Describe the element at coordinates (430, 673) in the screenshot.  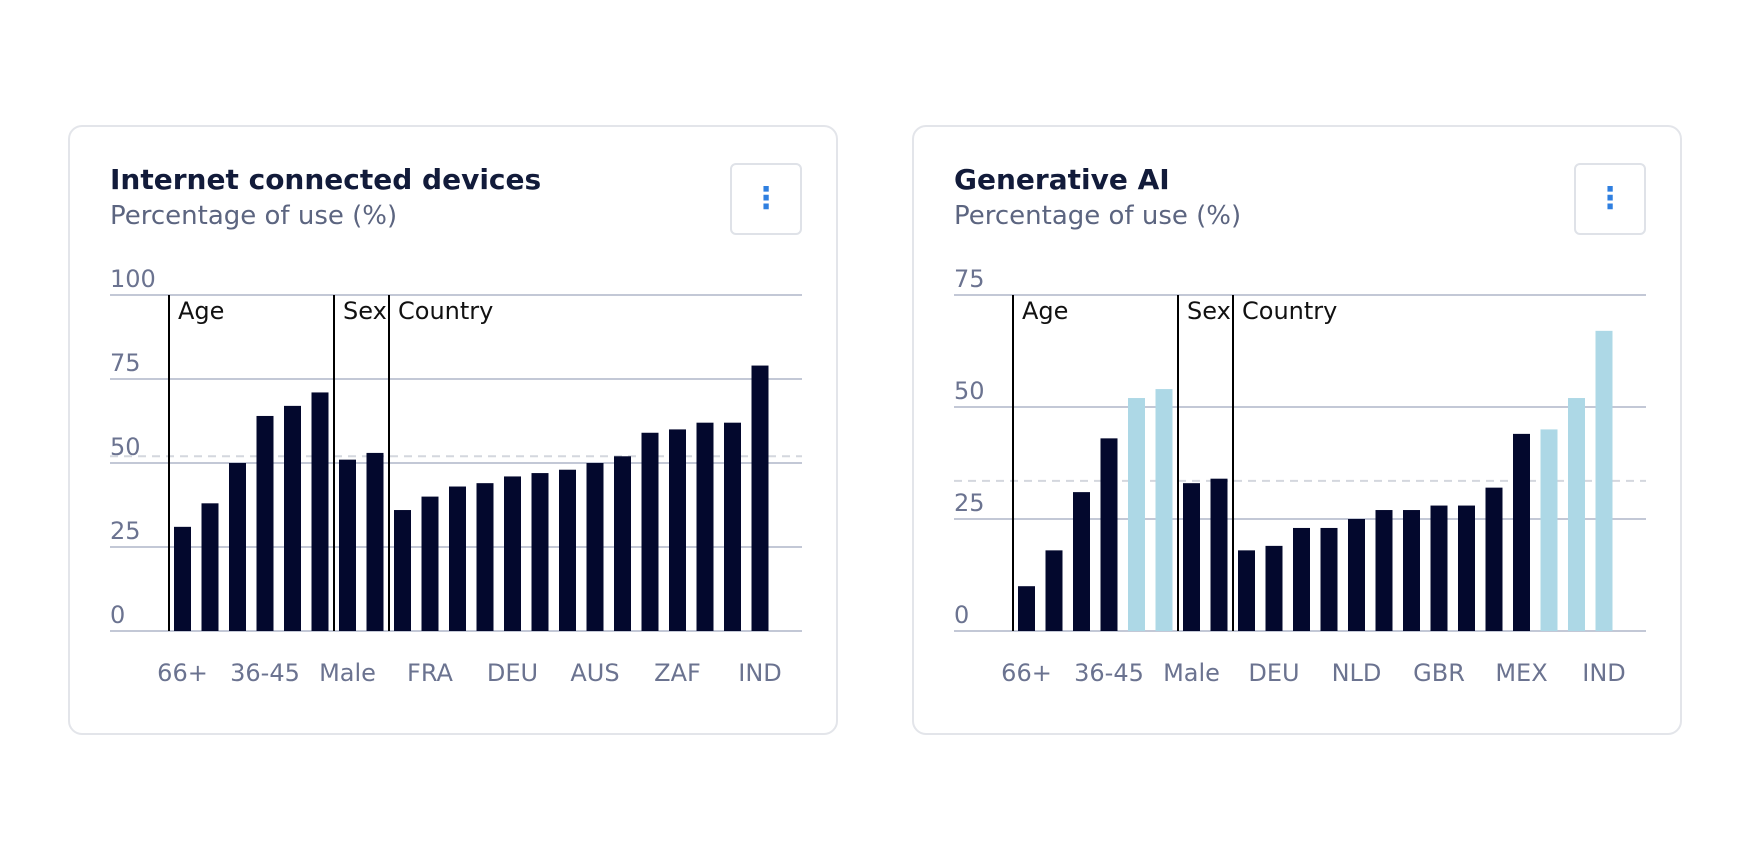
I see `x-tick-label: FRA` at that location.